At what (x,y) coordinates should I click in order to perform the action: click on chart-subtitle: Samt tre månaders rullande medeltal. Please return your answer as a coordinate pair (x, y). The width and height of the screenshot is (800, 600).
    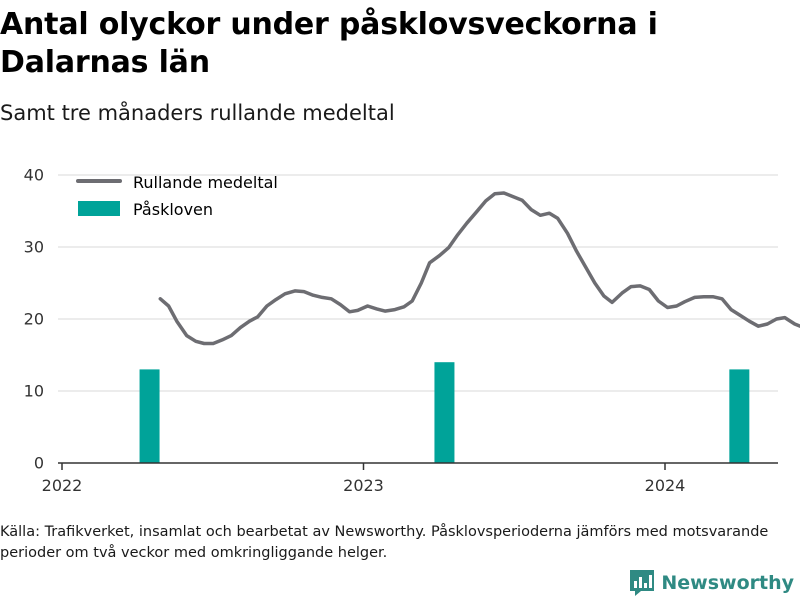
    Looking at the image, I should click on (197, 113).